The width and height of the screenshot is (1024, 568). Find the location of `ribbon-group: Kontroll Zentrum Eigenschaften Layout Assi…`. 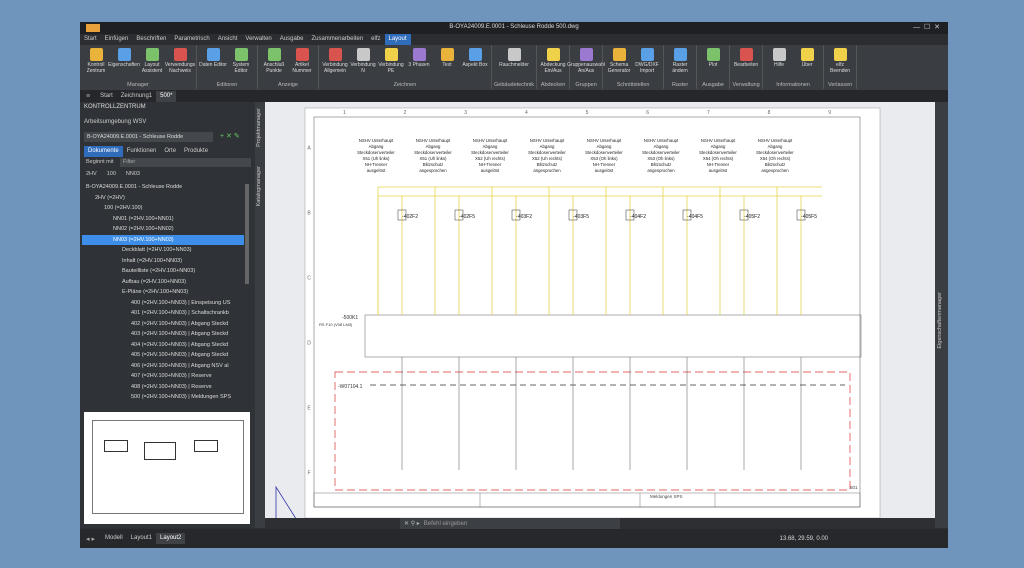

ribbon-group: Kontroll Zentrum Eigenschaften Layout Assi… is located at coordinates (138, 67).